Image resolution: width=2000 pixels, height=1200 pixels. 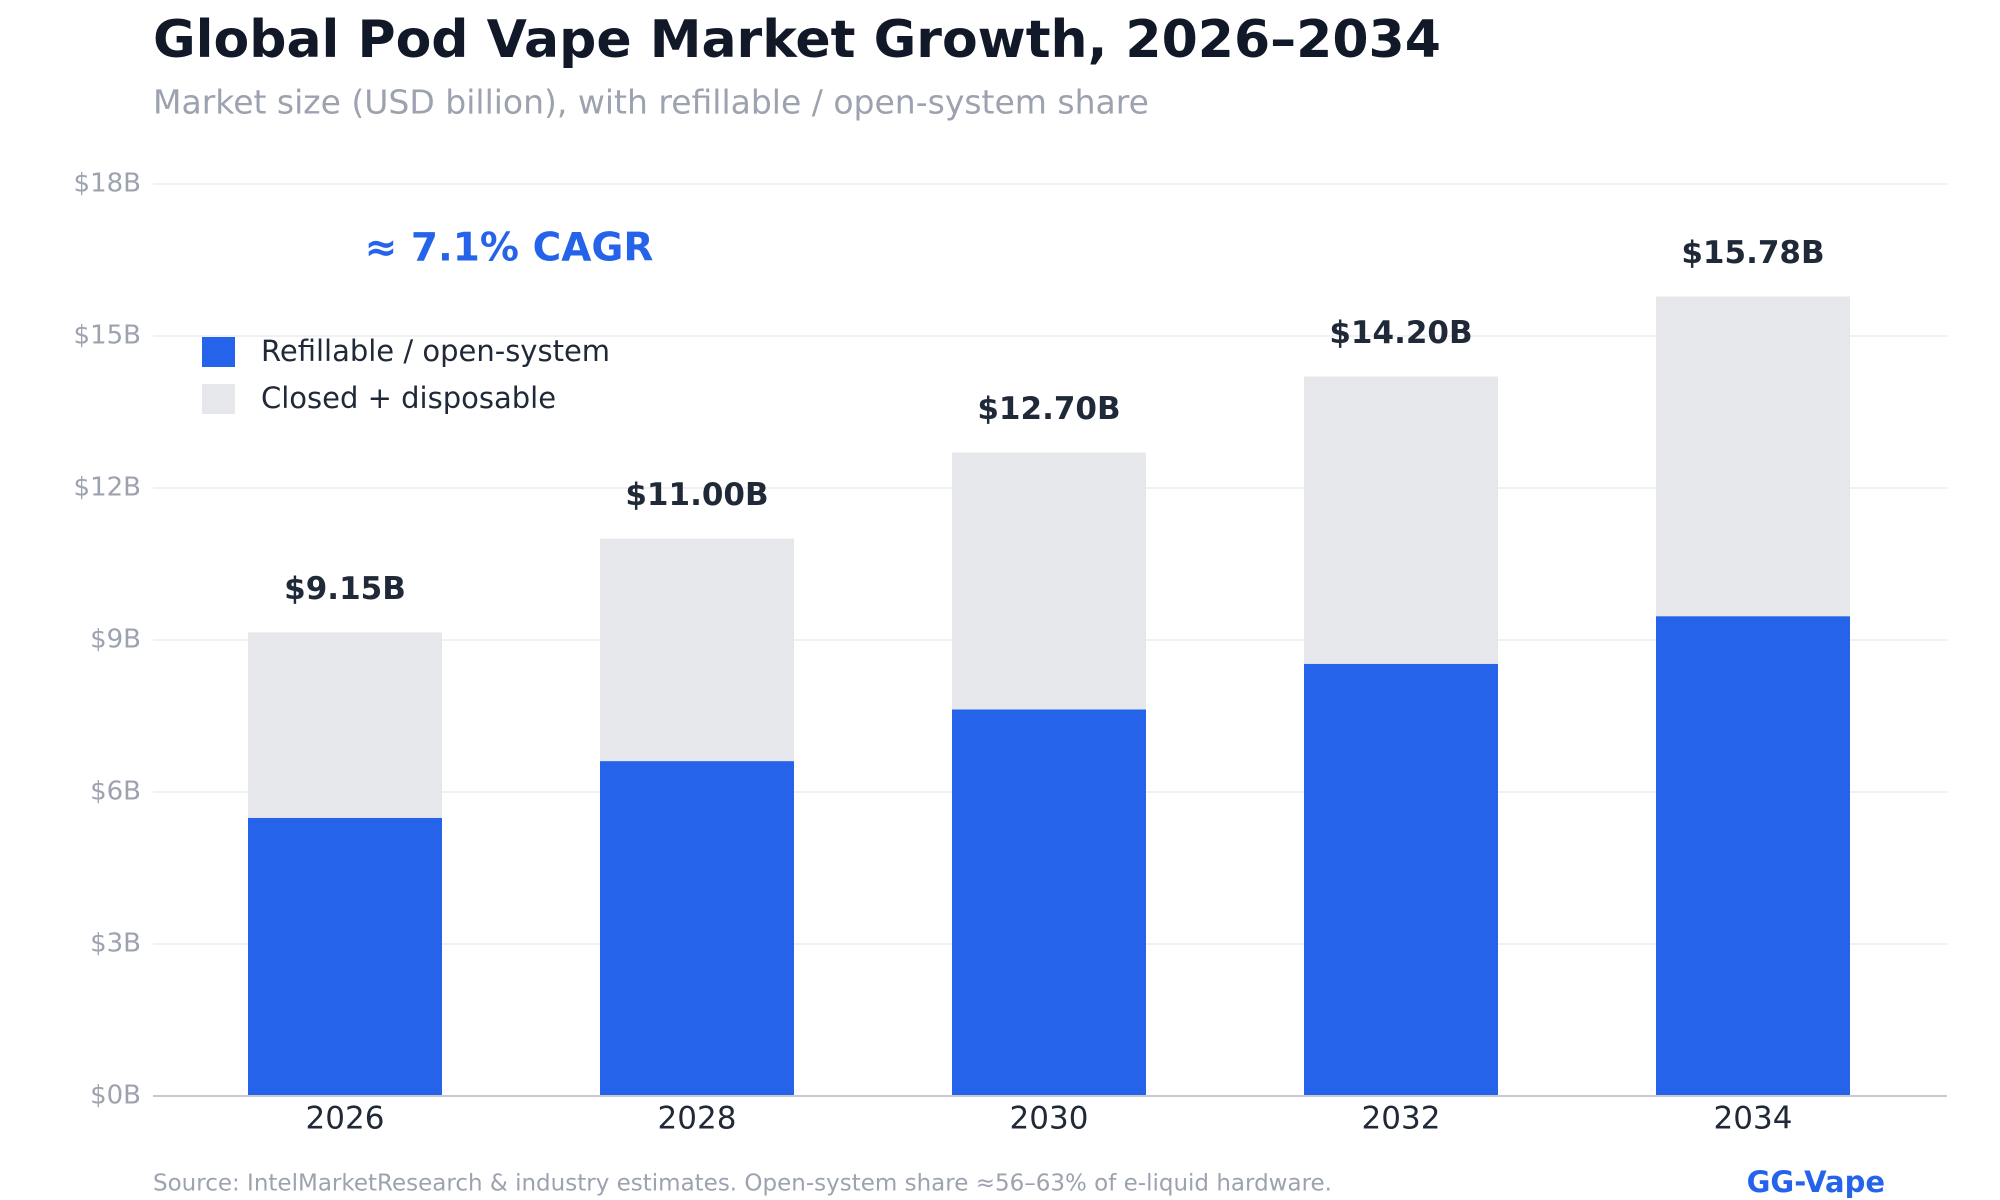 I want to click on y-tick-label: $9B, so click(x=115, y=640).